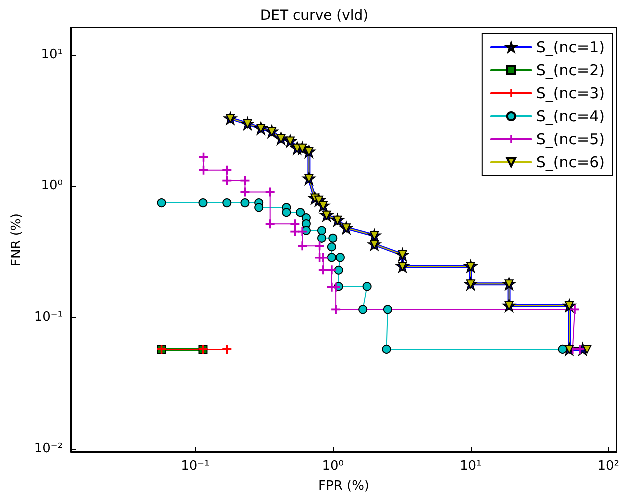 The image size is (629, 498). What do you see at coordinates (570, 93) in the screenshot?
I see `legend-label: S_(nc=3)` at bounding box center [570, 93].